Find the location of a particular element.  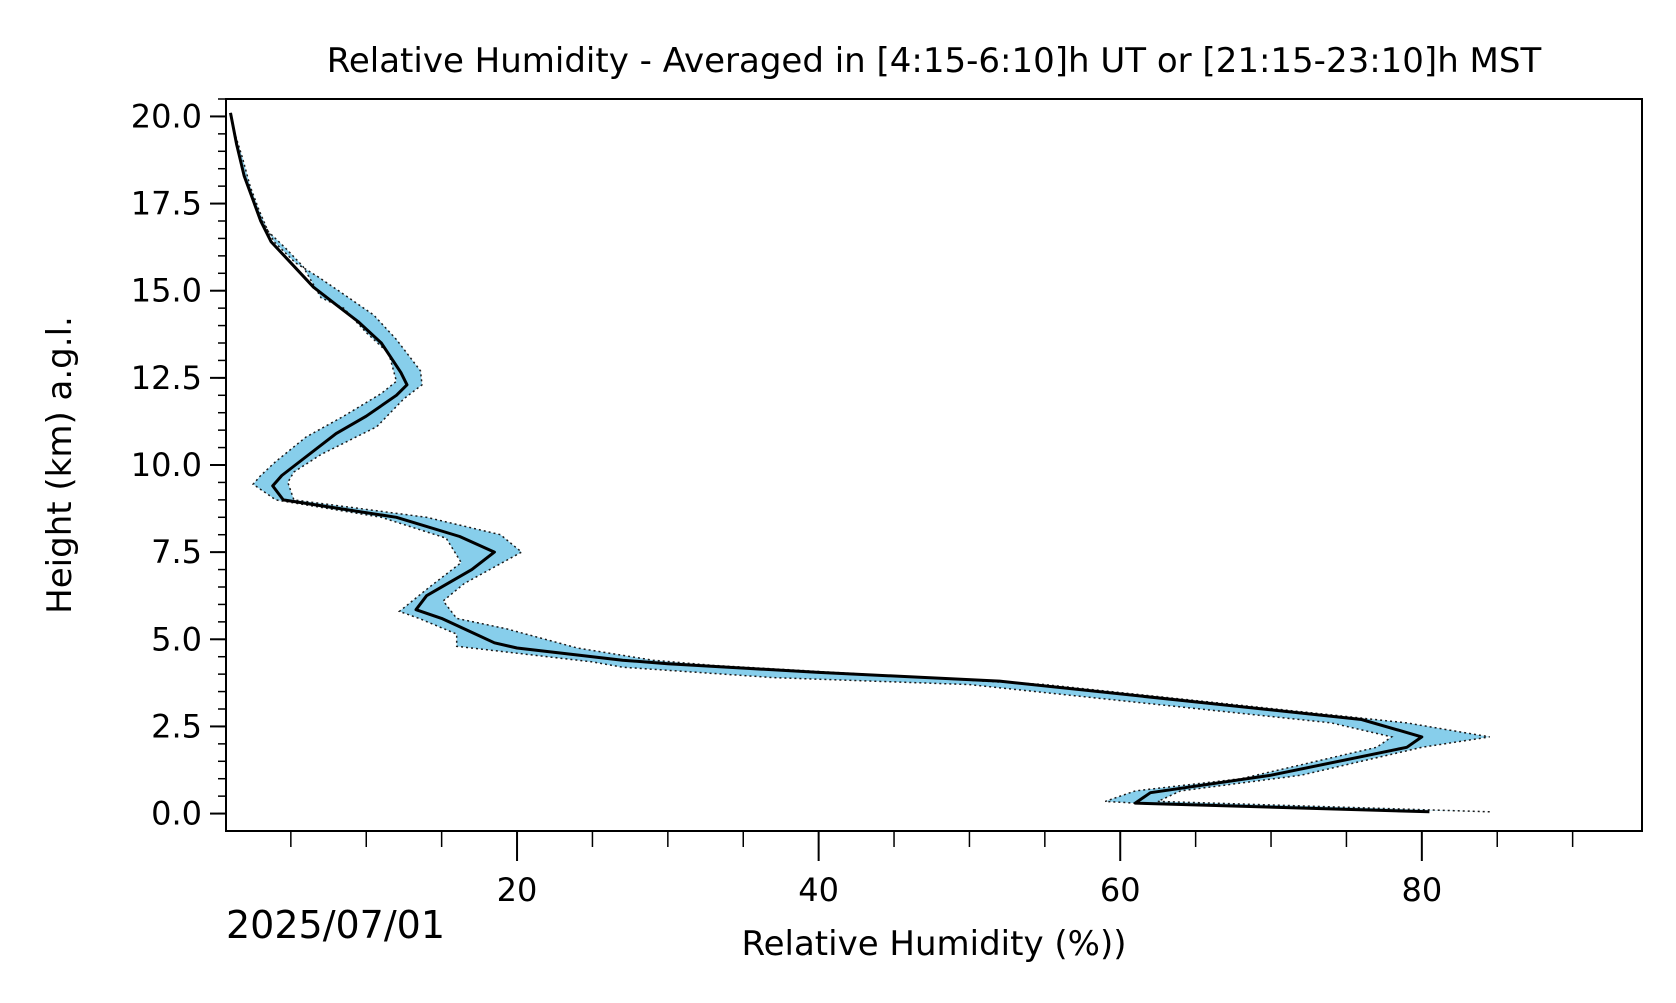

y-tick-label: 15.0 is located at coordinates (166, 291).